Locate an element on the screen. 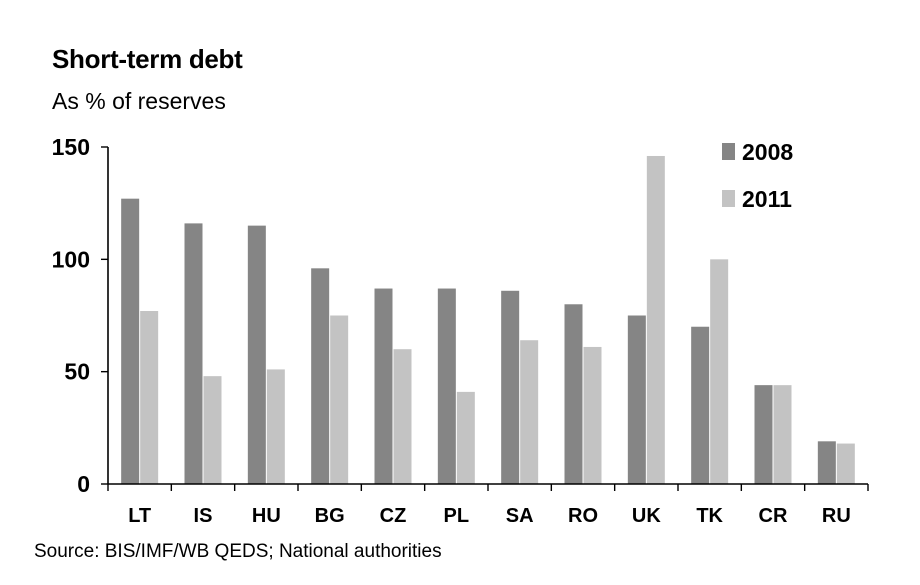 This screenshot has width=920, height=585. bar-2008-CR is located at coordinates (763, 434).